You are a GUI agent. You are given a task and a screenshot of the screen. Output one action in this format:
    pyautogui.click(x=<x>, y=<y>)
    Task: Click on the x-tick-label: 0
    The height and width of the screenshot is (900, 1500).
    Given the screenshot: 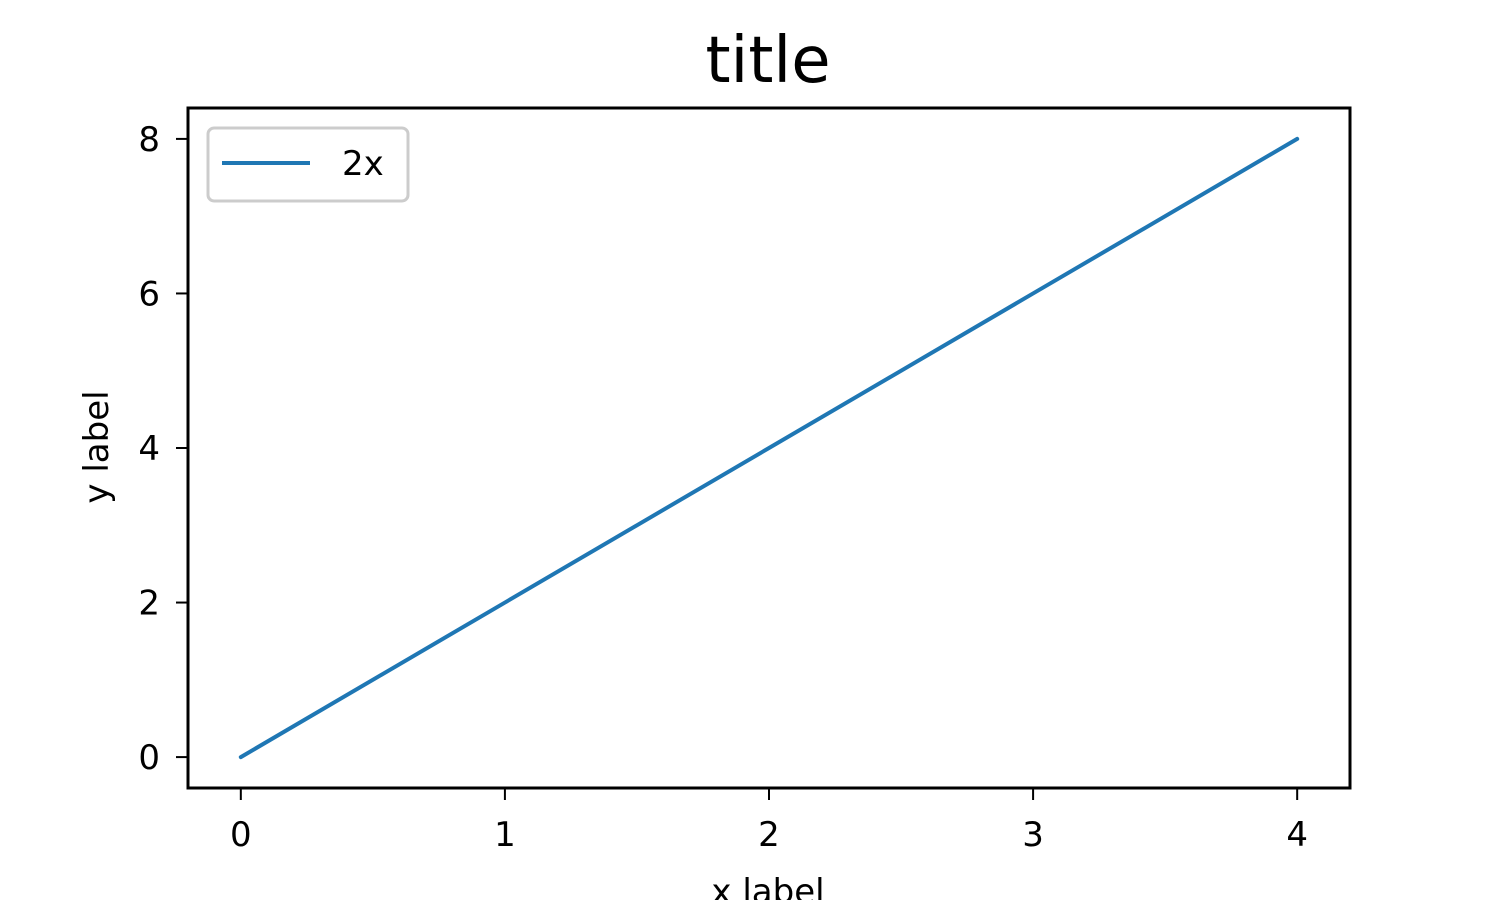 What is the action you would take?
    pyautogui.click(x=241, y=835)
    